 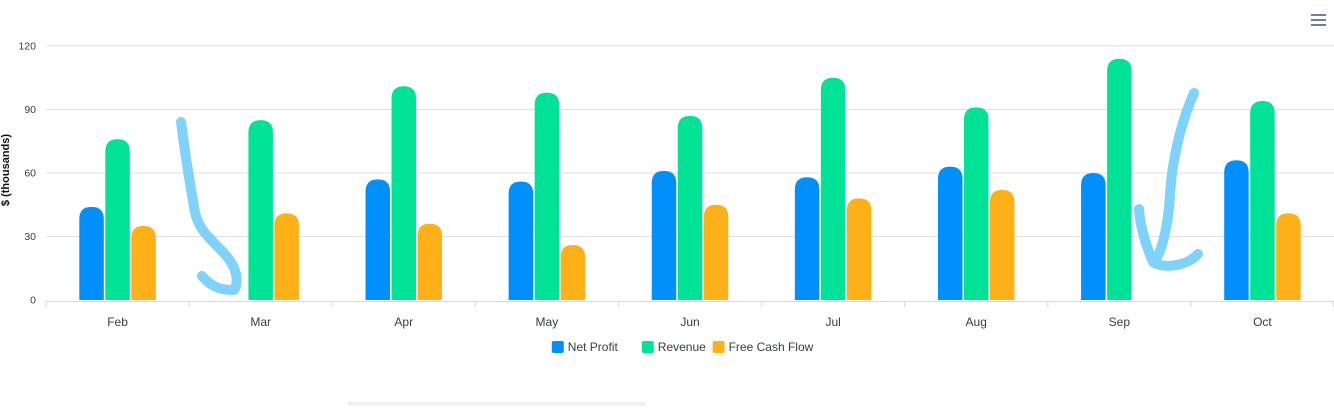 What do you see at coordinates (832, 322) in the screenshot?
I see `x-tick-label: Jul` at bounding box center [832, 322].